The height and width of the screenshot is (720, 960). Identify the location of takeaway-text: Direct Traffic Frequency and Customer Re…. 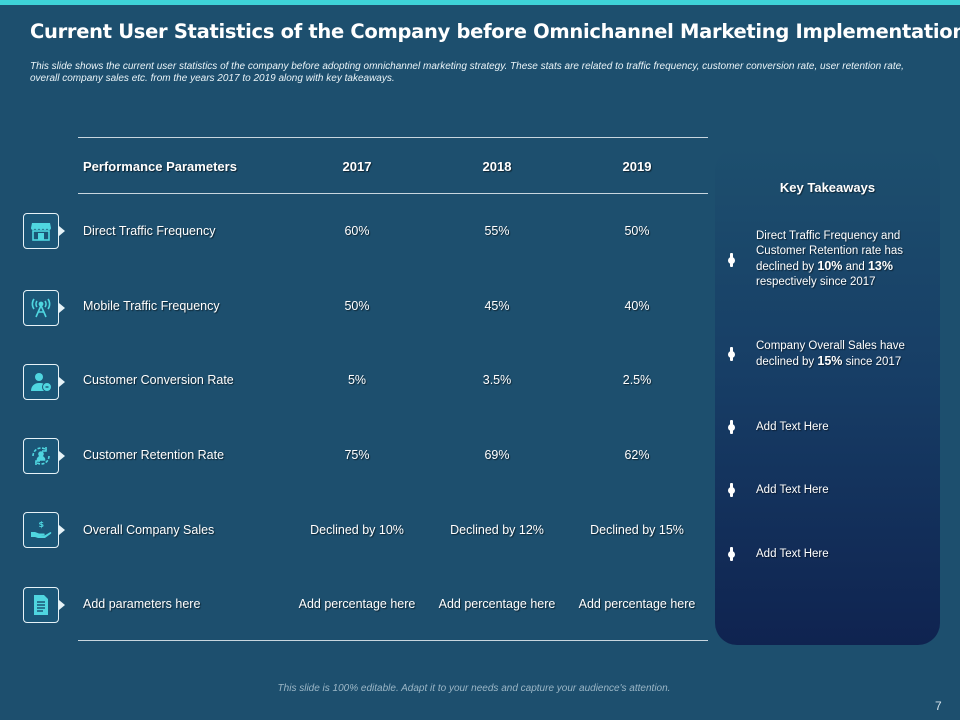
(830, 259).